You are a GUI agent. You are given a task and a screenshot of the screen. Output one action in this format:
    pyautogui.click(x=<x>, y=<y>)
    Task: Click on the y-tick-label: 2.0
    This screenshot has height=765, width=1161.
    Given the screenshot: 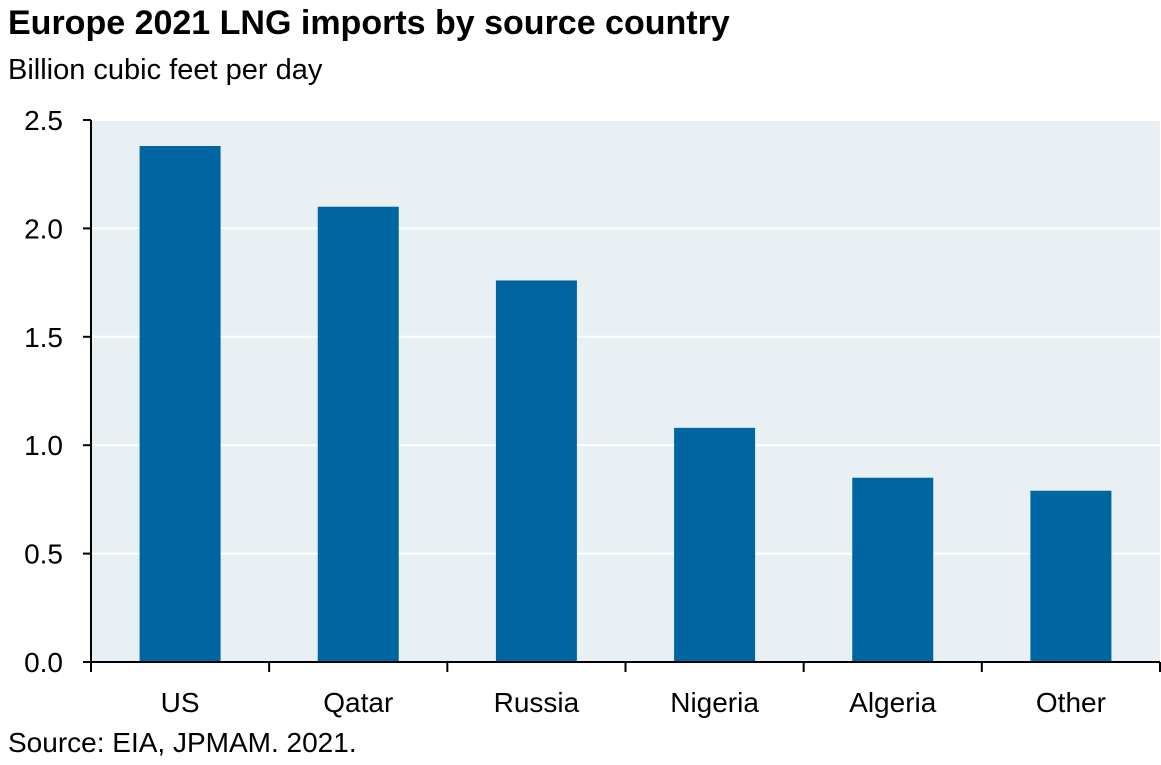 What is the action you would take?
    pyautogui.click(x=43, y=228)
    